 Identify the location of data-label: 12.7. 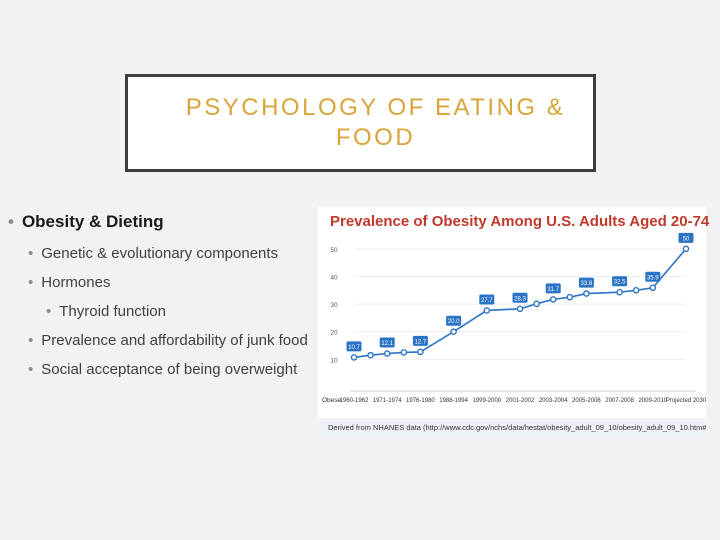
(421, 342).